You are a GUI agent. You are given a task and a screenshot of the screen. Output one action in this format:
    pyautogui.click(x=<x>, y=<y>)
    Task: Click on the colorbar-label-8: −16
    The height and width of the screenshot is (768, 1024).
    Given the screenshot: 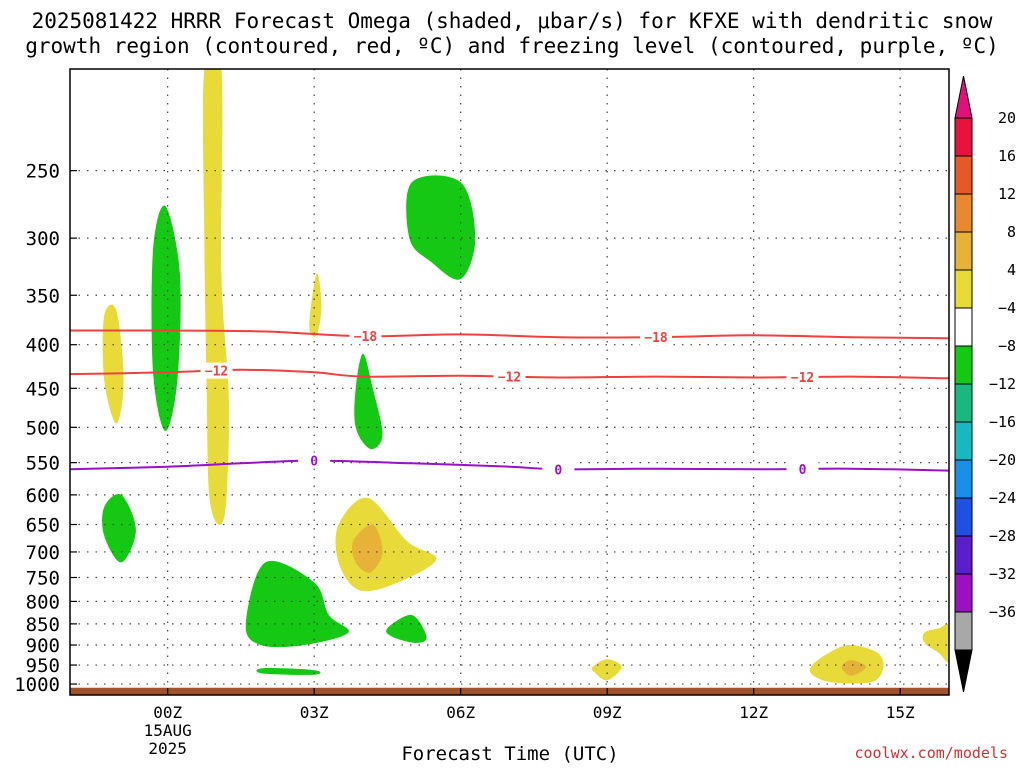 What is the action you would take?
    pyautogui.click(x=1002, y=422)
    